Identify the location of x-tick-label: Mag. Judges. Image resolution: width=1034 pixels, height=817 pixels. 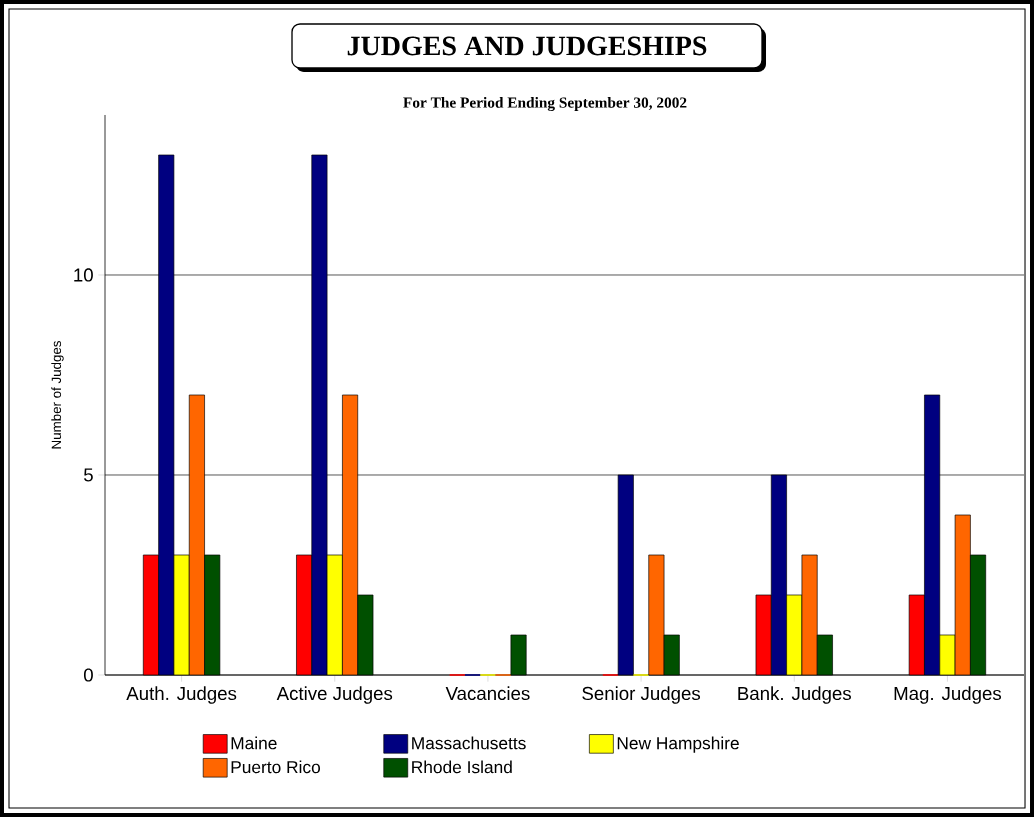
(948, 695).